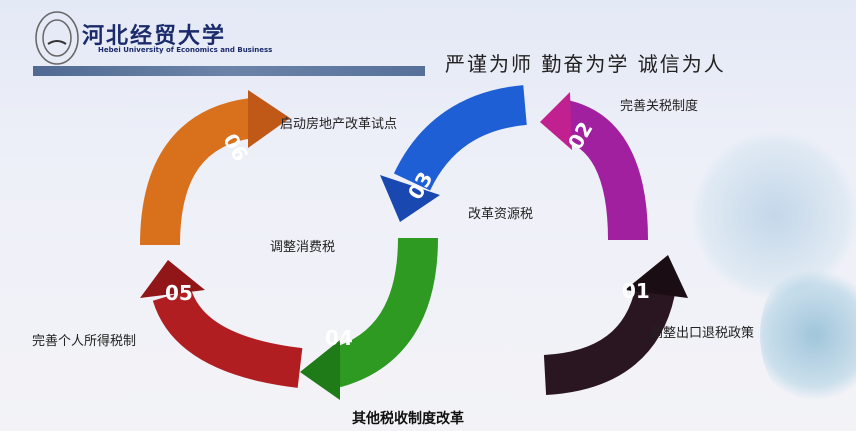 This screenshot has height=431, width=856. Describe the element at coordinates (408, 419) in the screenshot. I see `diagram-caption: 其他税收制度改革` at that location.